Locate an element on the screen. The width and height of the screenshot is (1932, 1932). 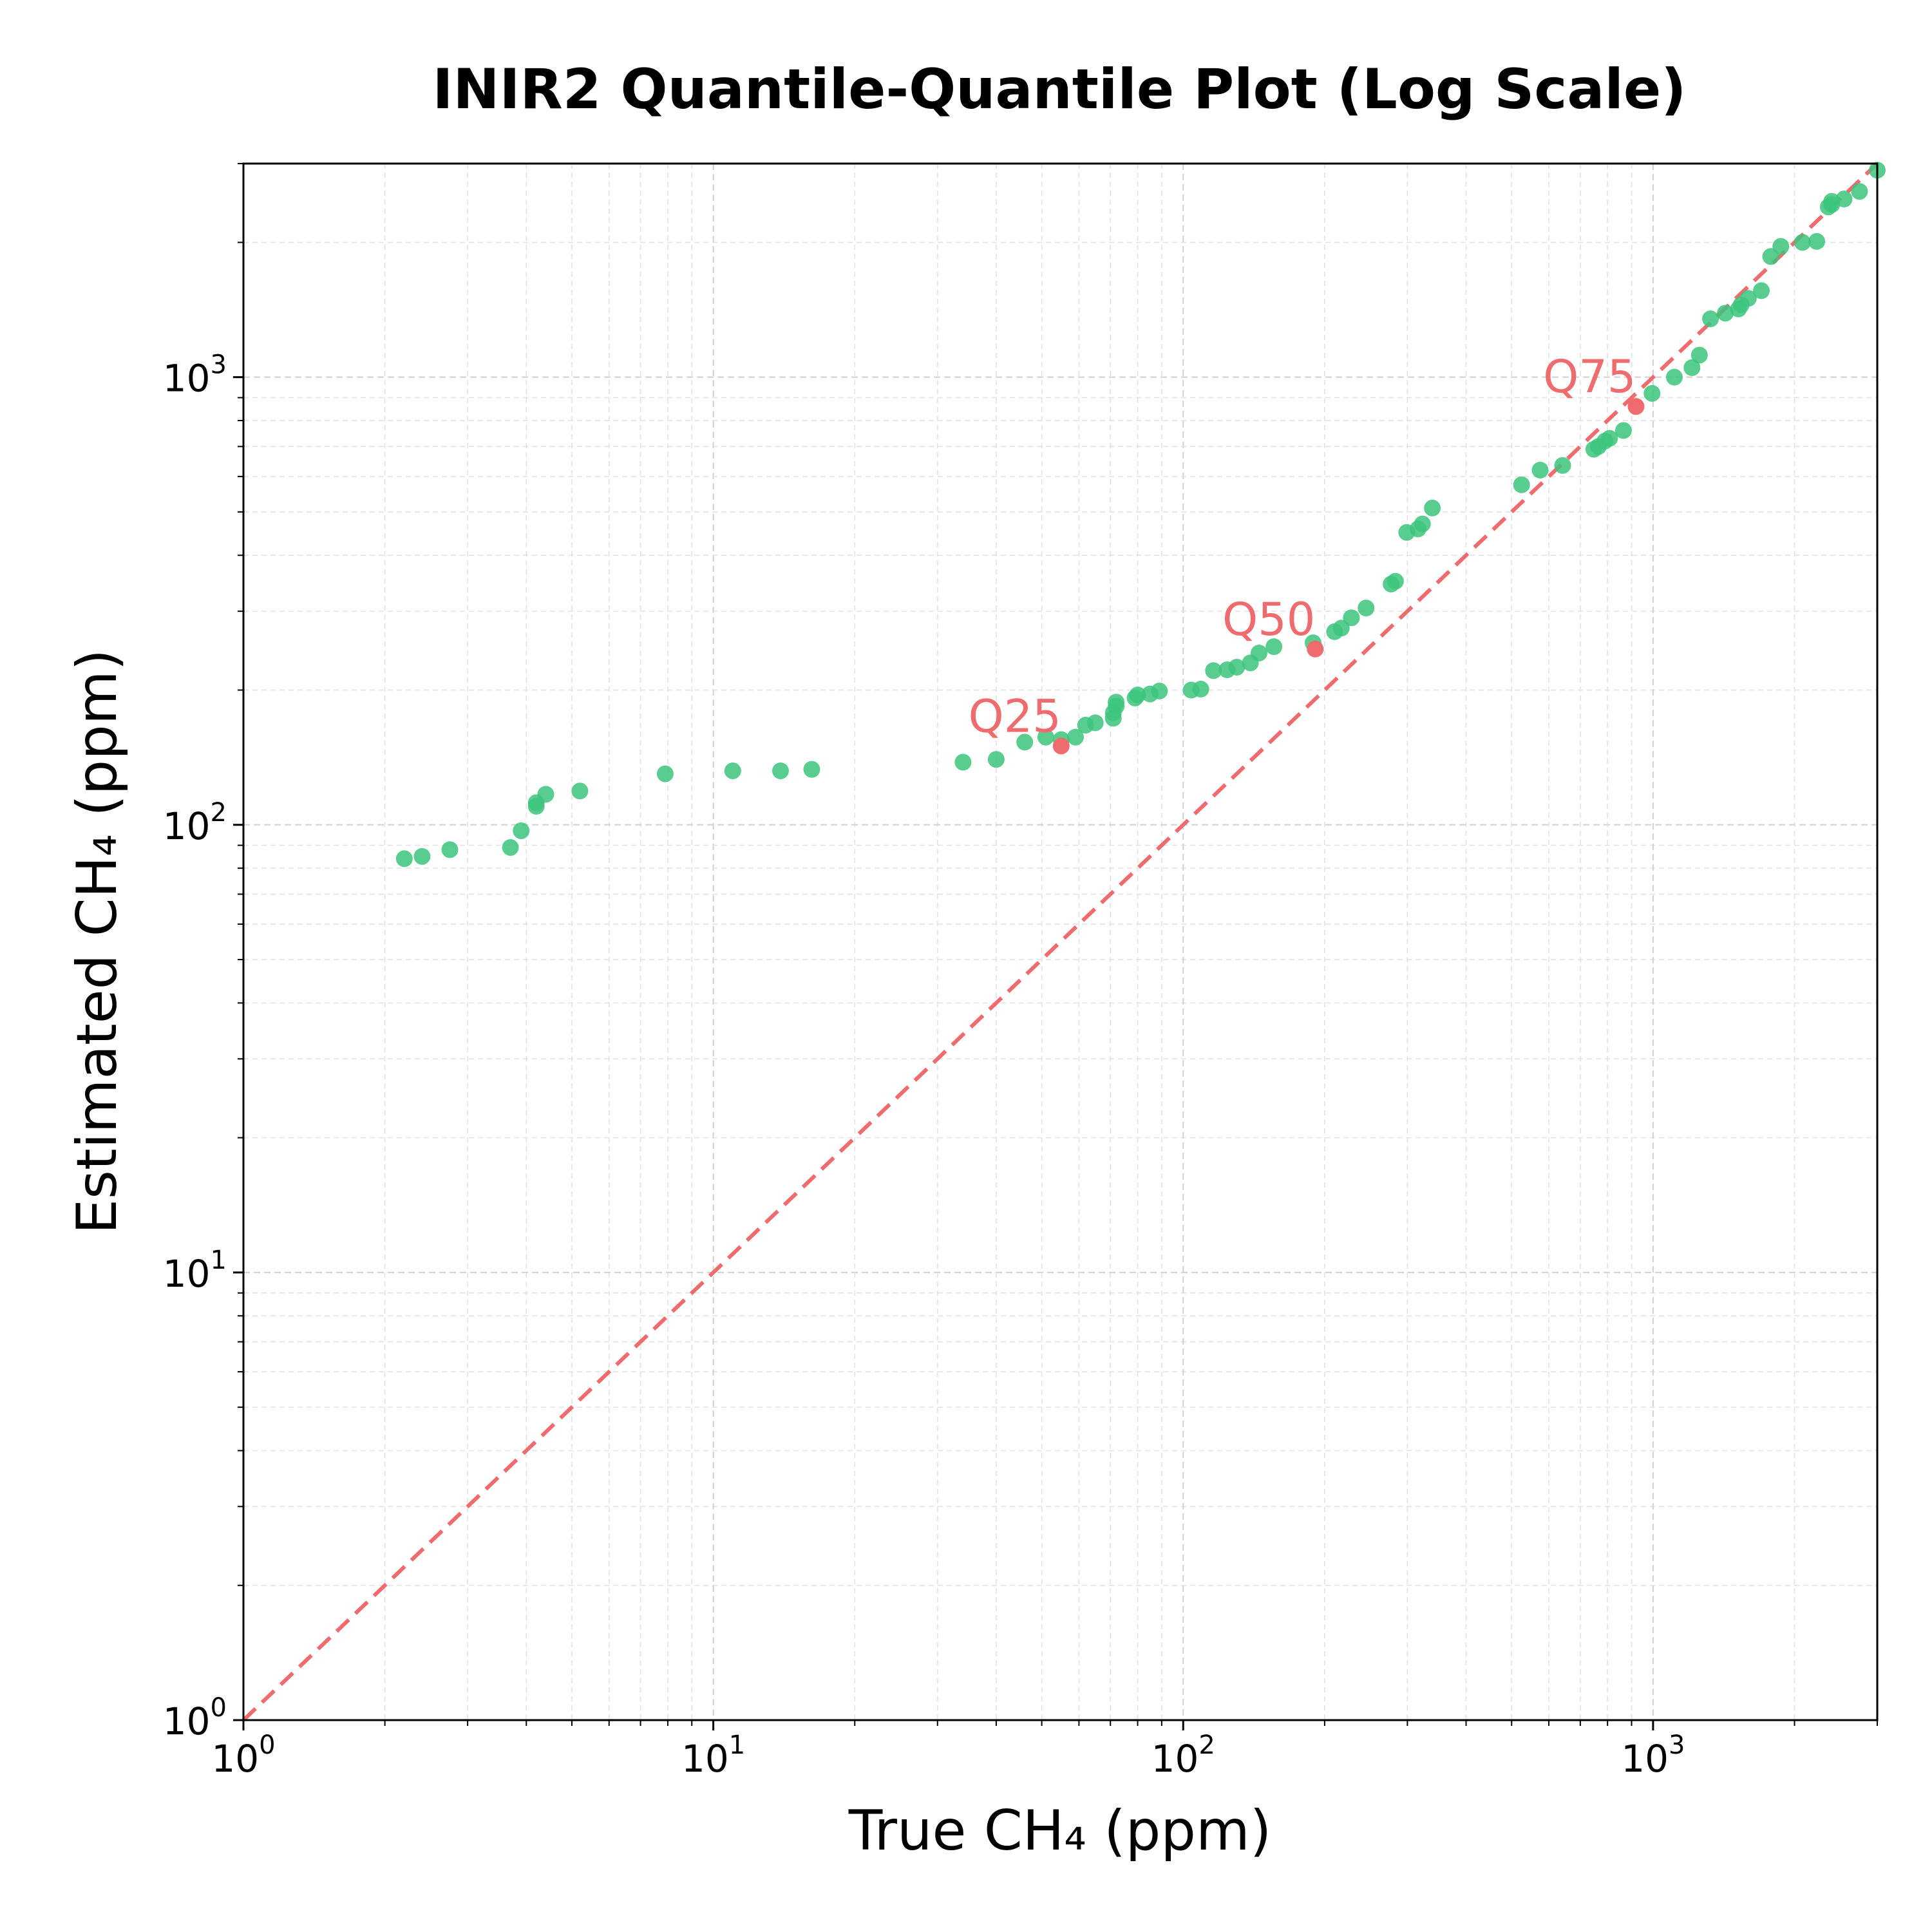
x-tick-label: 10⁰ is located at coordinates (243, 1756).